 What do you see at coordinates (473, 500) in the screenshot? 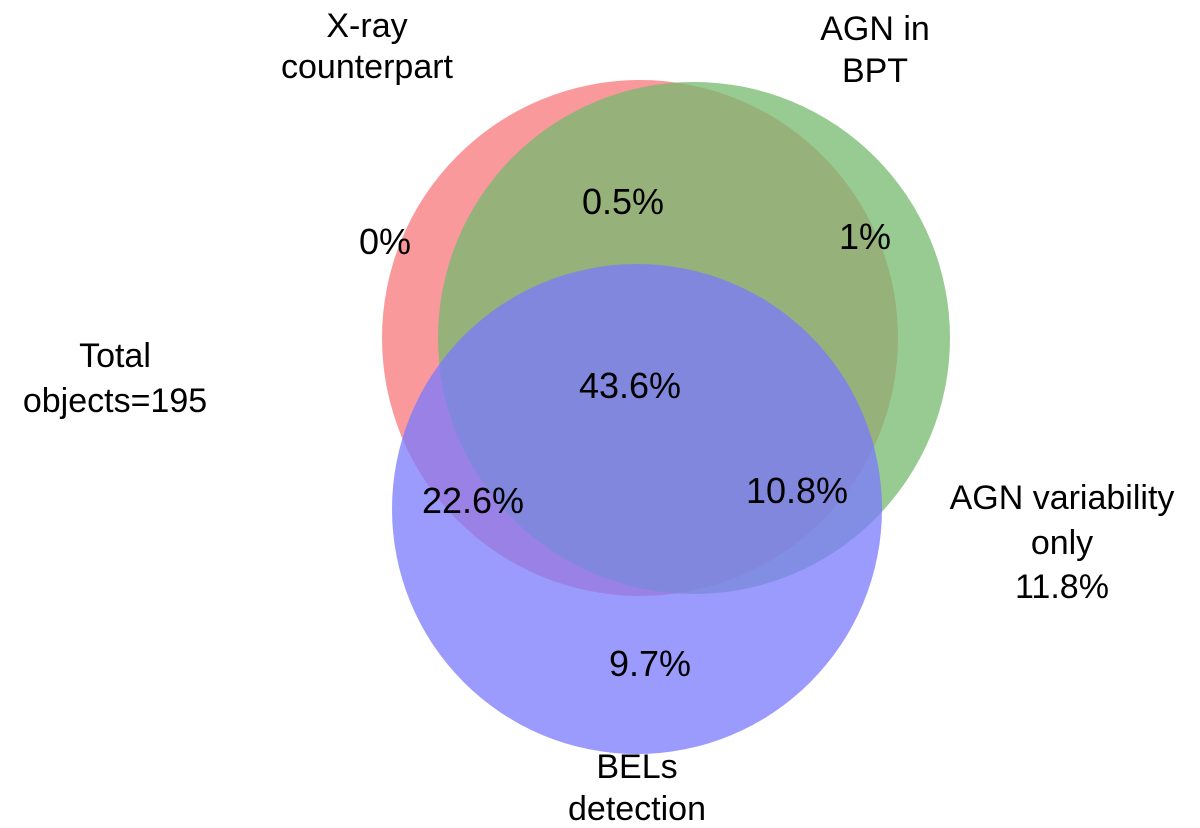
I see `region-xray-bels: 22.6%` at bounding box center [473, 500].